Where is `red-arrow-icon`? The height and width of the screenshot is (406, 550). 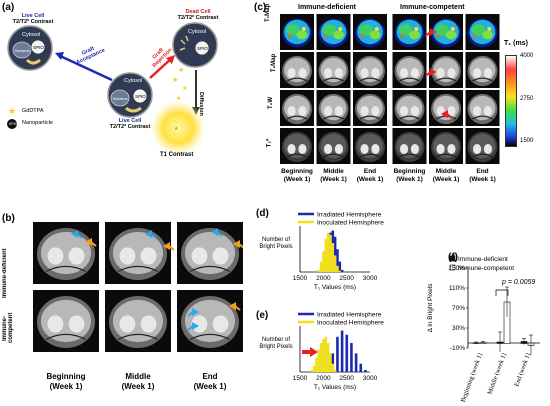
red-arrow-icon is located at coordinates (314, 352).